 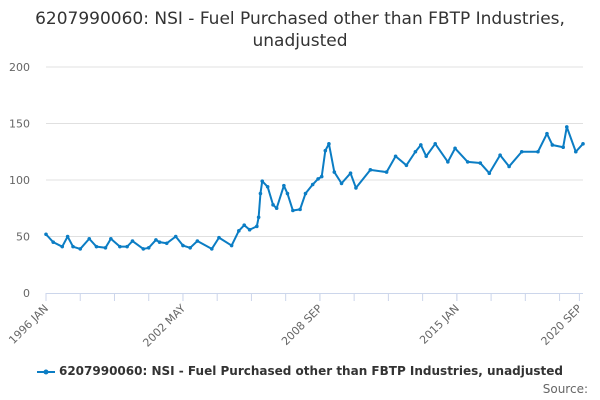 I want to click on x-tick-label: 2008 SEP, so click(x=302, y=325).